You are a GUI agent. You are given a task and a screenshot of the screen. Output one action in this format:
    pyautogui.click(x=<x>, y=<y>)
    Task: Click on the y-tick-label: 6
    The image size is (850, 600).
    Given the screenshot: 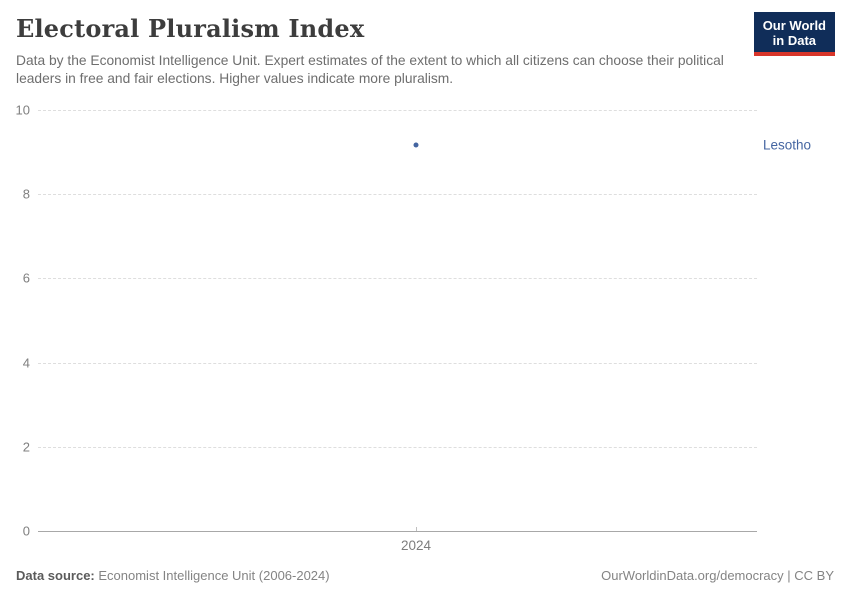 What is the action you would take?
    pyautogui.click(x=26, y=278)
    